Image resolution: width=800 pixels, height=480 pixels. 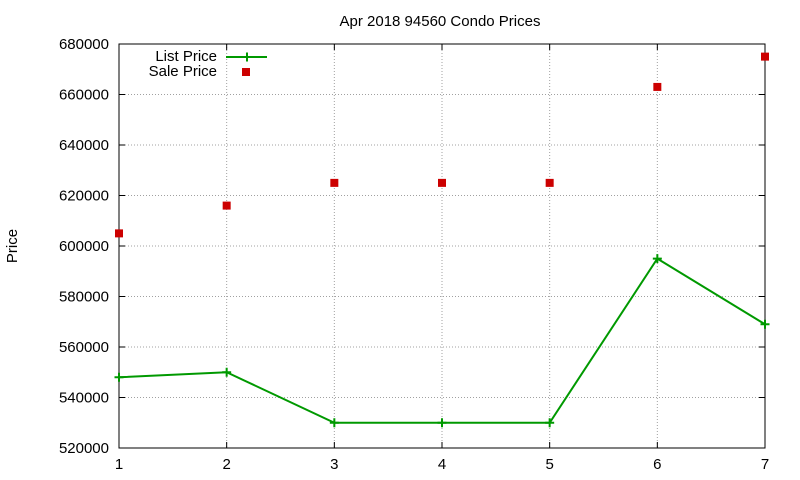 What do you see at coordinates (84, 246) in the screenshot?
I see `y-tick-label: 600000` at bounding box center [84, 246].